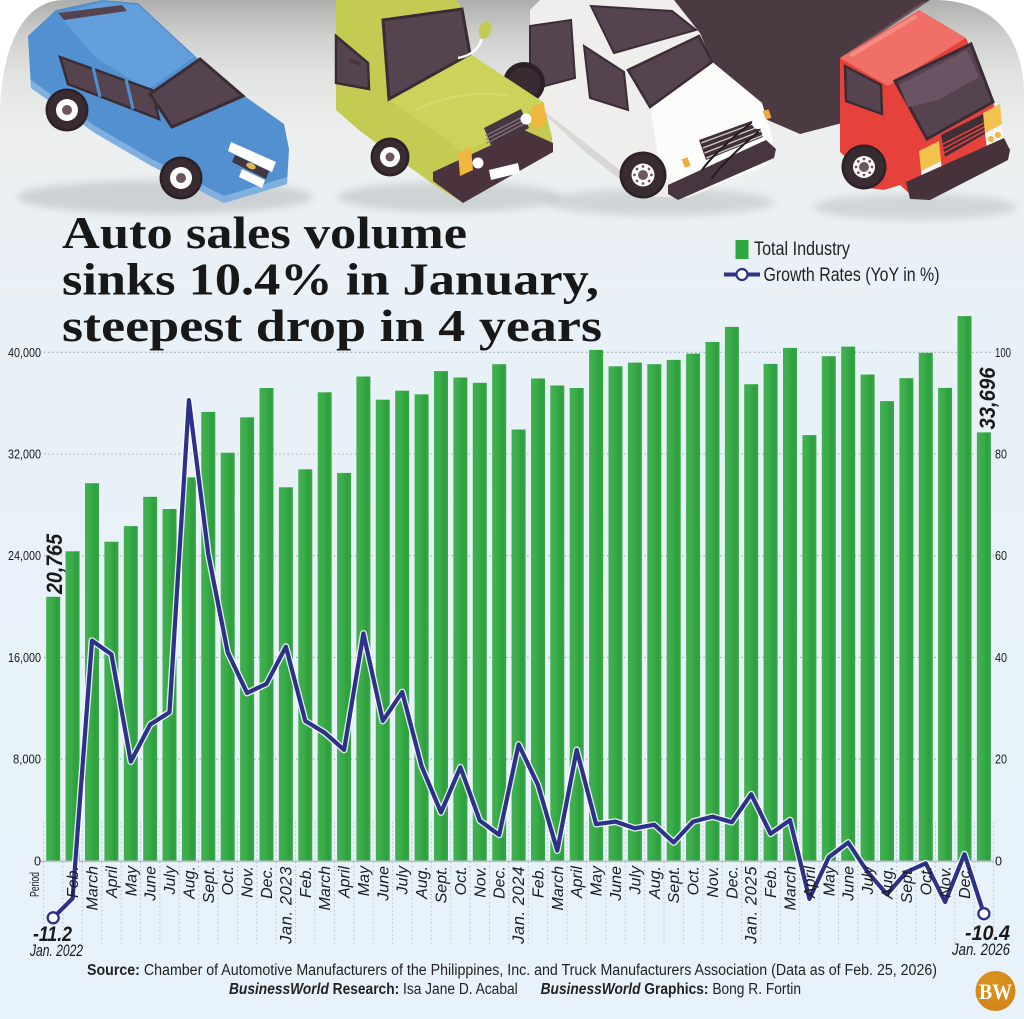 Image resolution: width=1024 pixels, height=1019 pixels. Describe the element at coordinates (995, 991) in the screenshot. I see `svg-text: BW` at that location.